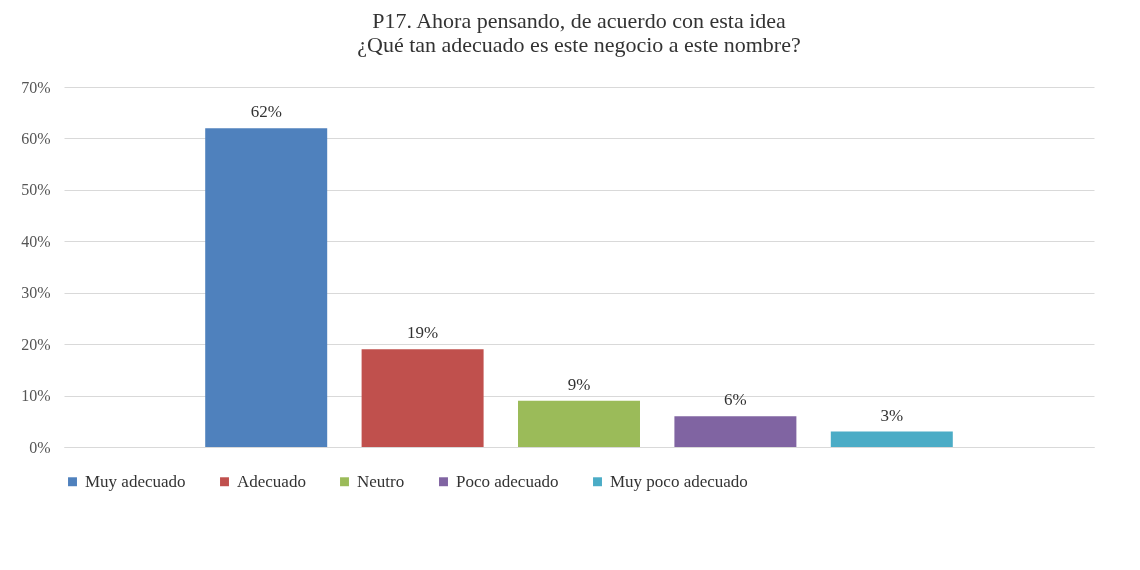 This screenshot has width=1140, height=570. I want to click on legend-label: Muy poco adecuado, so click(679, 481).